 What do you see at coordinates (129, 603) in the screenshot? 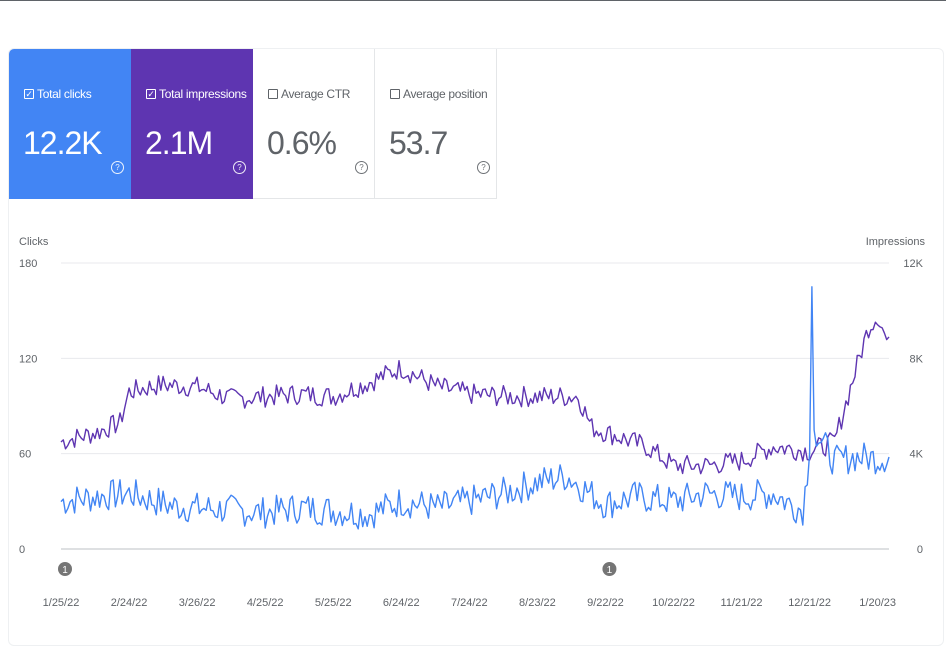
I see `x-tick-label: 2/24/22` at bounding box center [129, 603].